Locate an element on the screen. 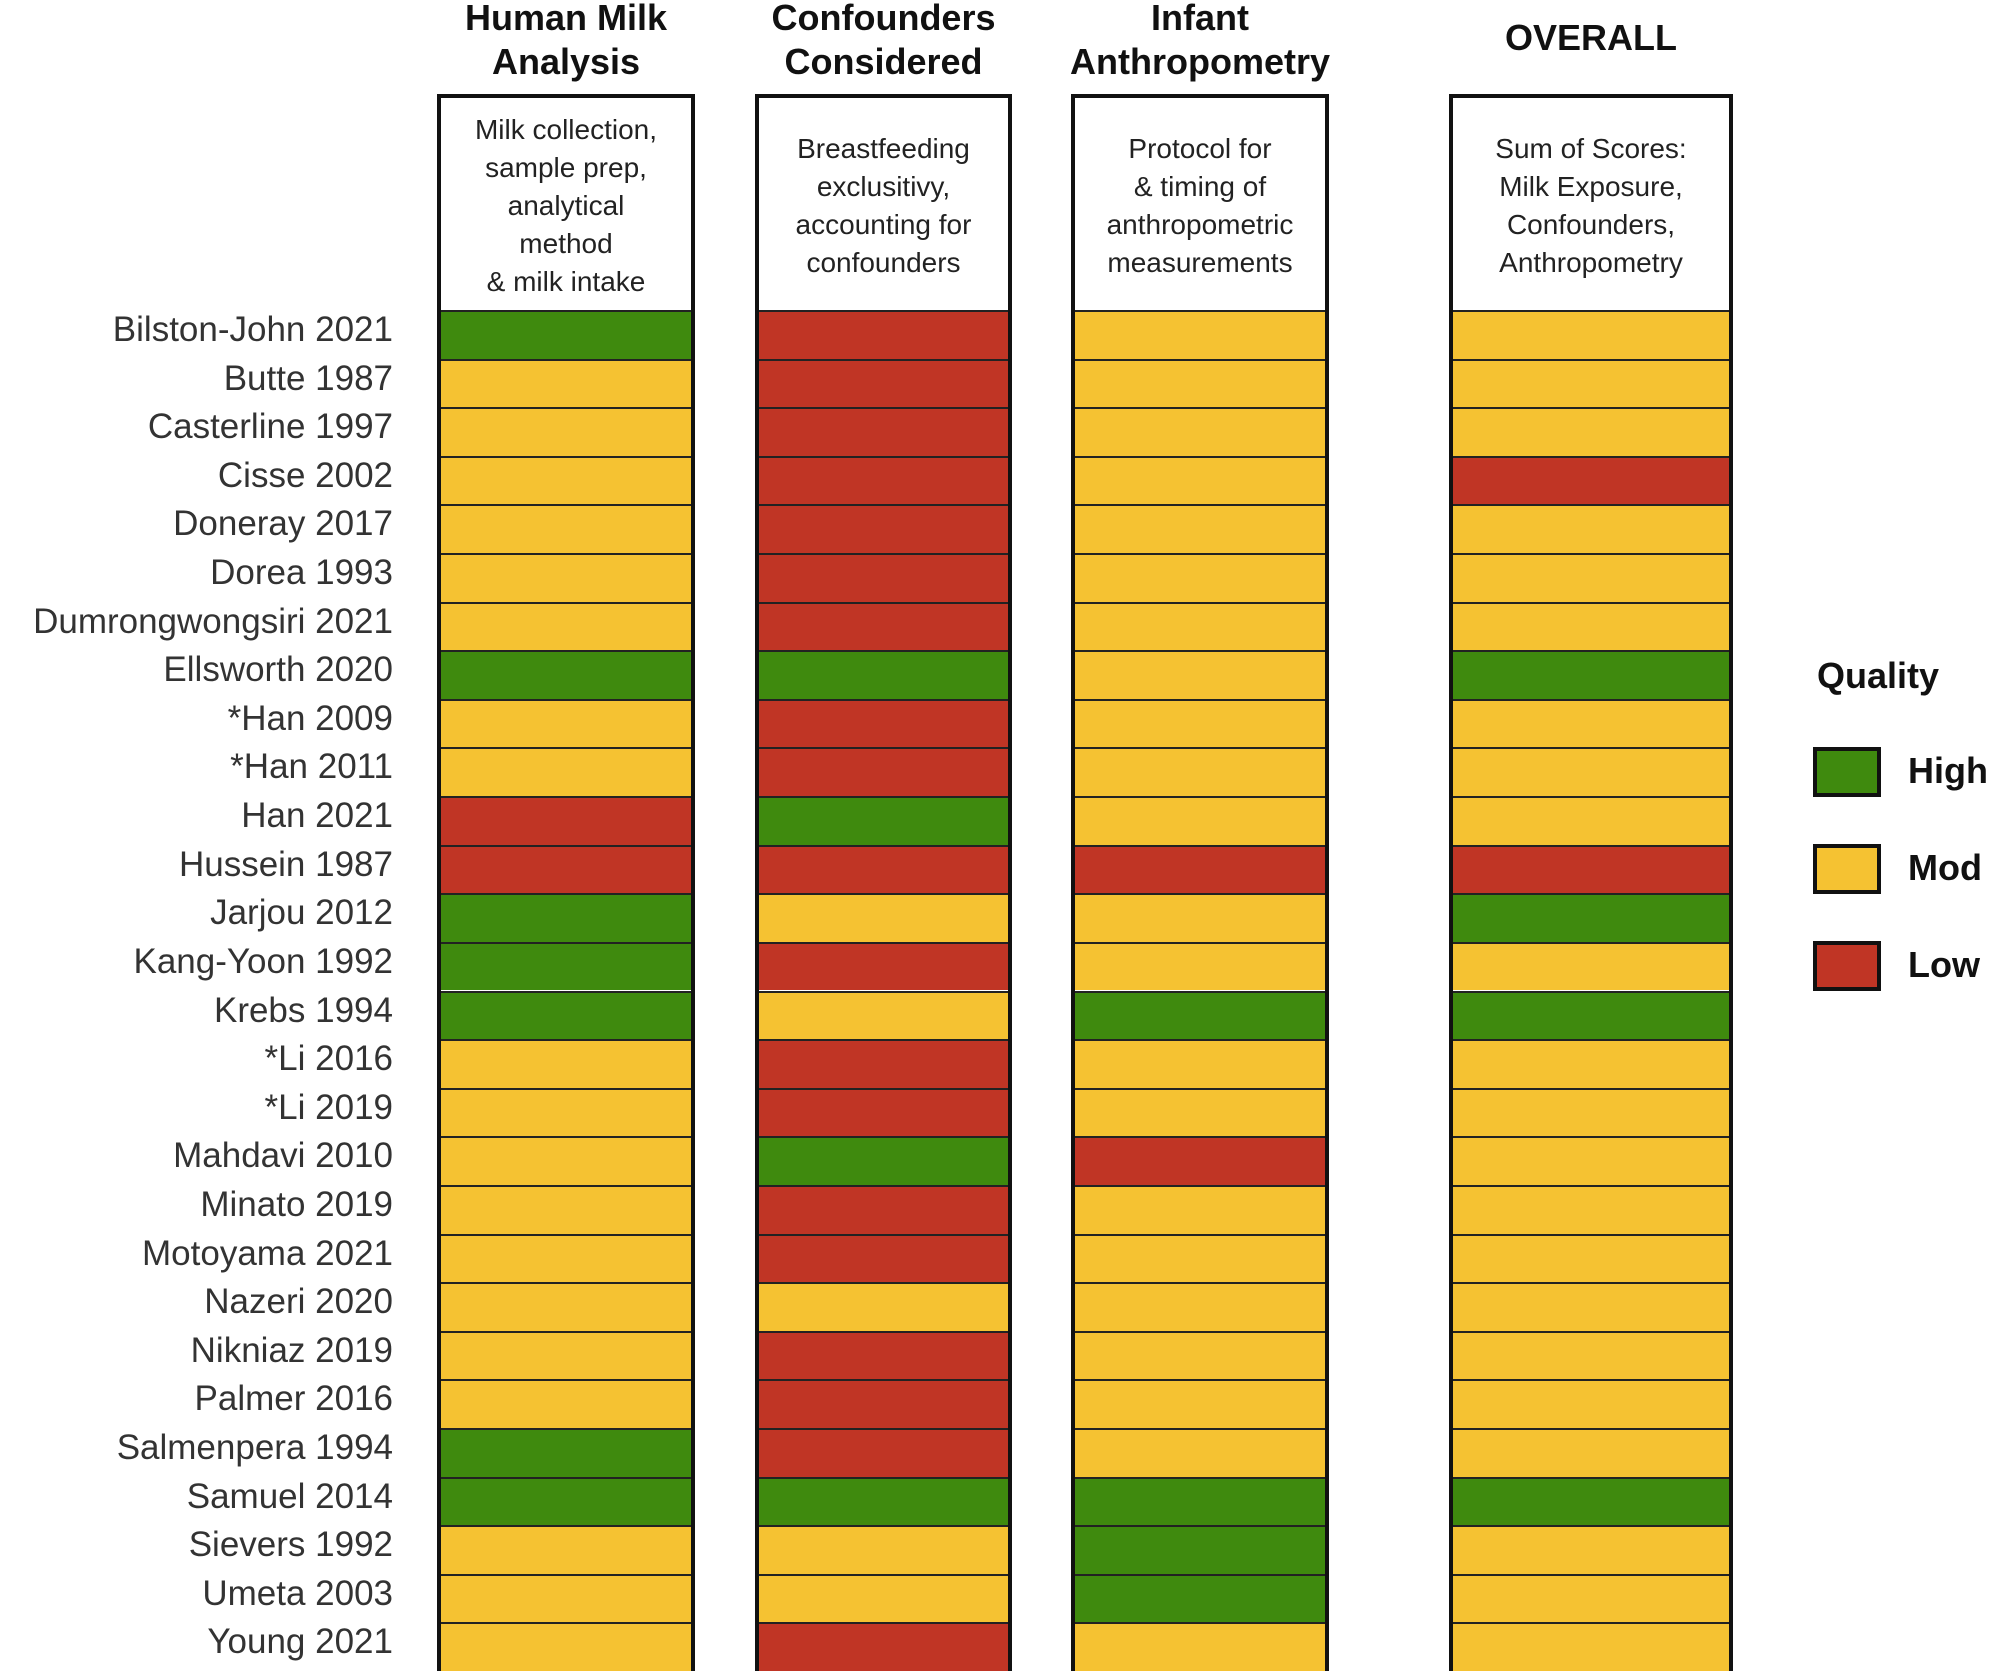  description-line: Protocol for is located at coordinates (1200, 148).